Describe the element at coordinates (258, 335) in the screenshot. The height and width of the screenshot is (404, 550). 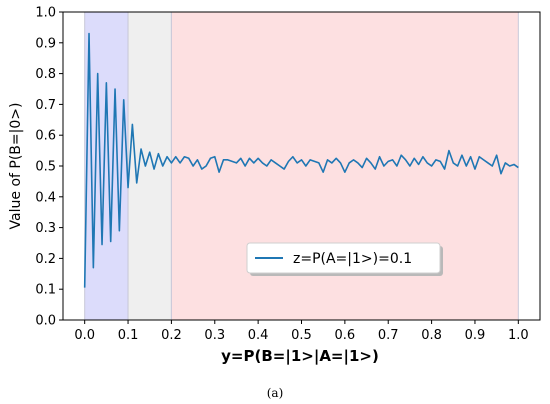
I see `x-tick-label: 0.4` at that location.